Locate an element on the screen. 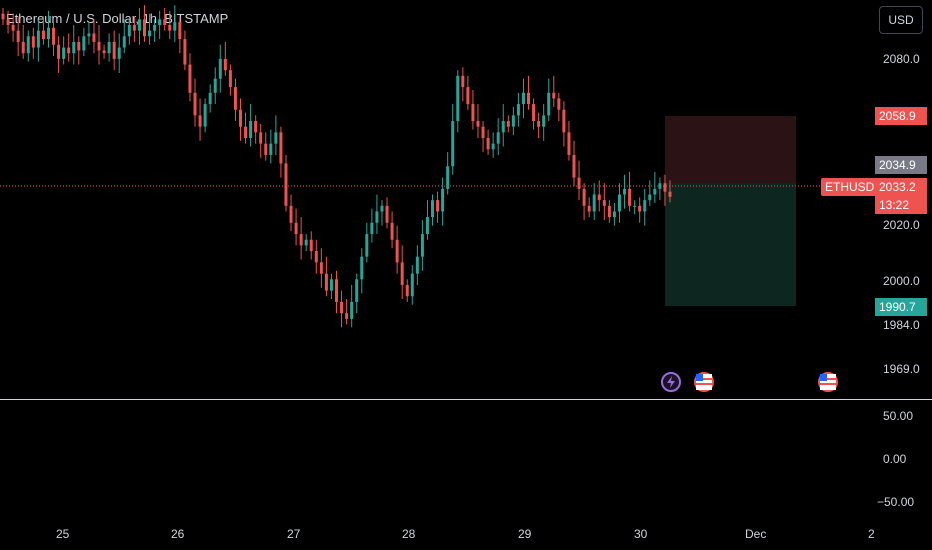  symbol-tag: ETHUSD is located at coordinates (850, 187).